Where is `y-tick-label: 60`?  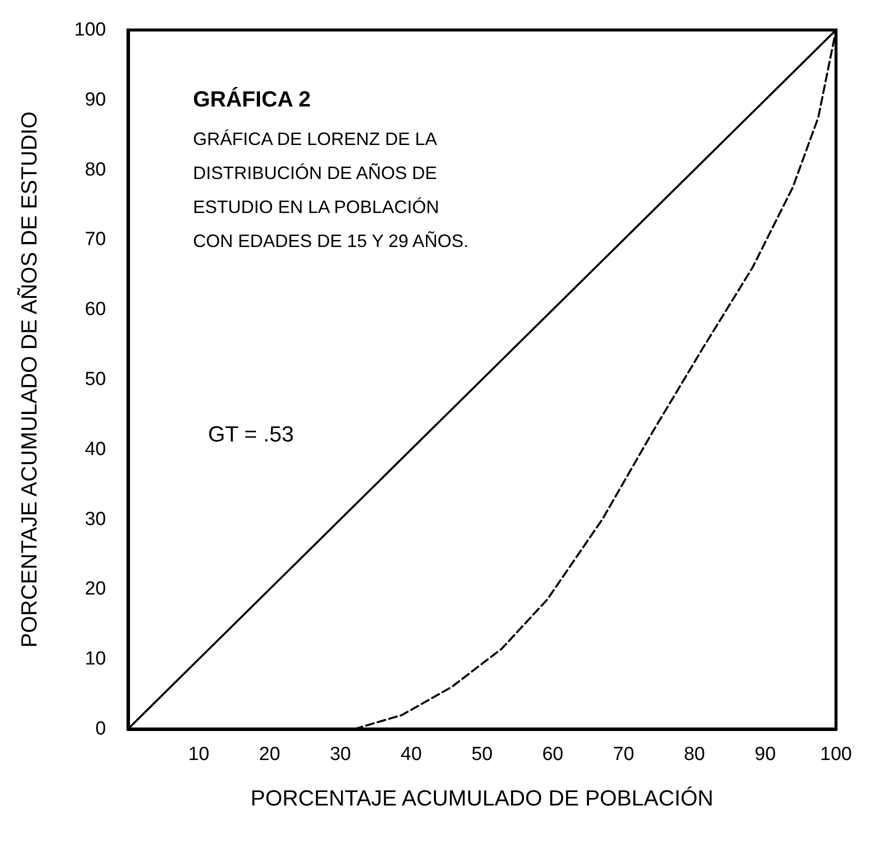 y-tick-label: 60 is located at coordinates (95, 309).